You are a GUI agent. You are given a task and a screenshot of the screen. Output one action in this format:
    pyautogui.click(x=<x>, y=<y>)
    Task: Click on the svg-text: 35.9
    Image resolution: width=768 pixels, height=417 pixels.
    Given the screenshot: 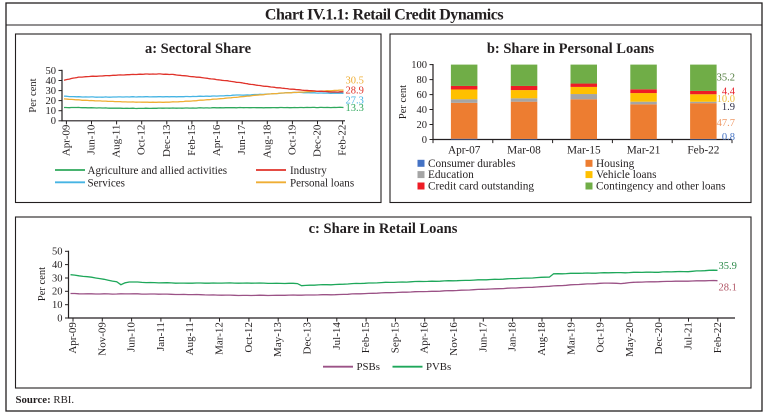 What is the action you would take?
    pyautogui.click(x=728, y=266)
    